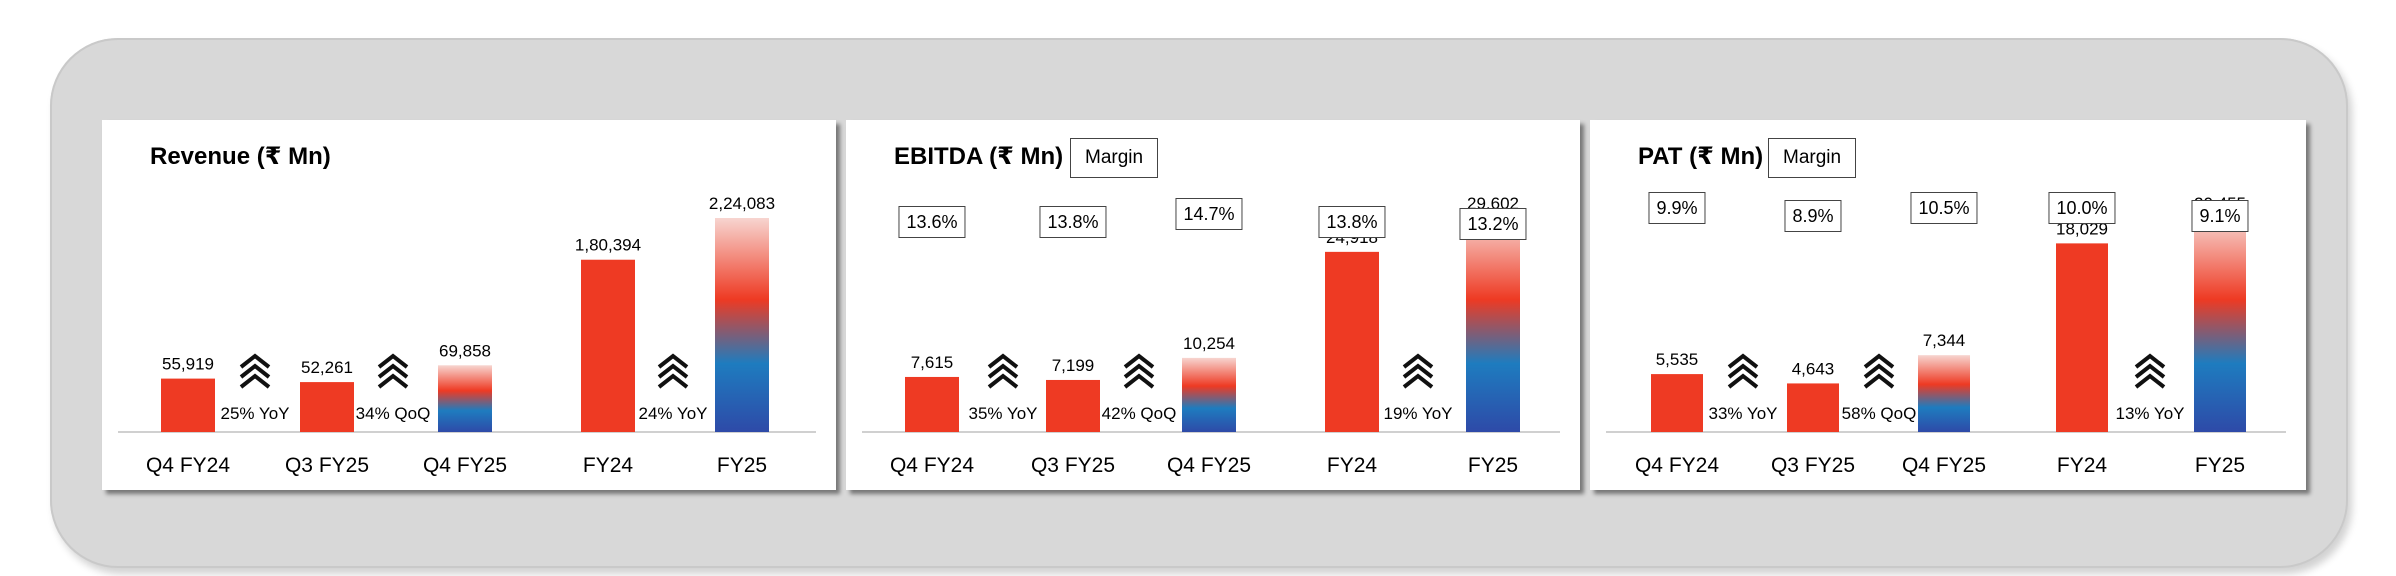  Describe the element at coordinates (254, 413) in the screenshot. I see `growth-label: 25% YoY` at that location.